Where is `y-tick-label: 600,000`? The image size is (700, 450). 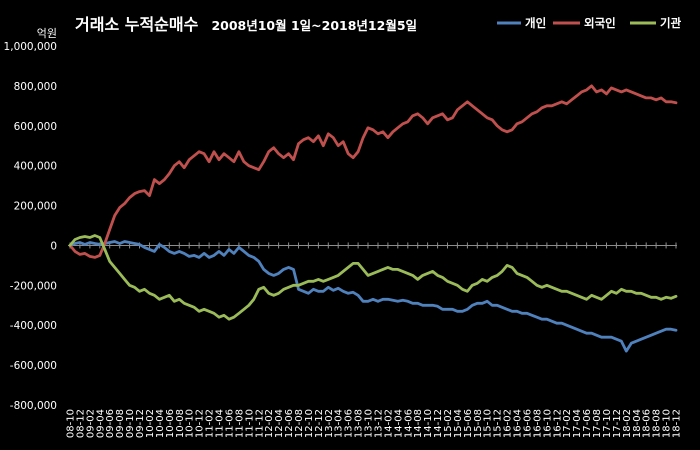
y-tick-label: 600,000 is located at coordinates (35, 127).